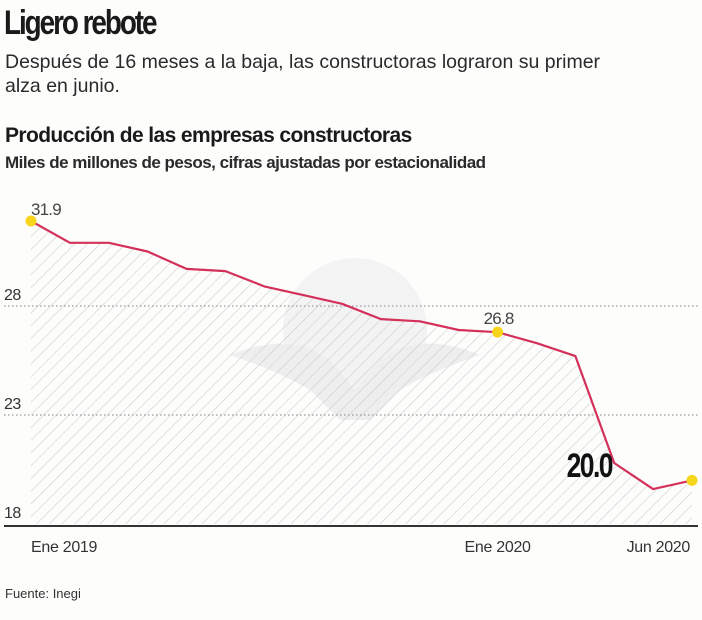 The width and height of the screenshot is (702, 620). What do you see at coordinates (499, 318) in the screenshot?
I see `data-label: 26.8` at bounding box center [499, 318].